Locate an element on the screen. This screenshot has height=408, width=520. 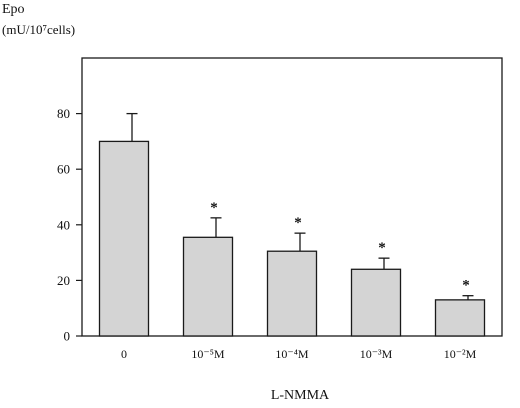
x-axis-tick-labels: 0 10⁻⁵M 10⁻⁴M 10⁻³M 10⁻²M is located at coordinates (299, 354).